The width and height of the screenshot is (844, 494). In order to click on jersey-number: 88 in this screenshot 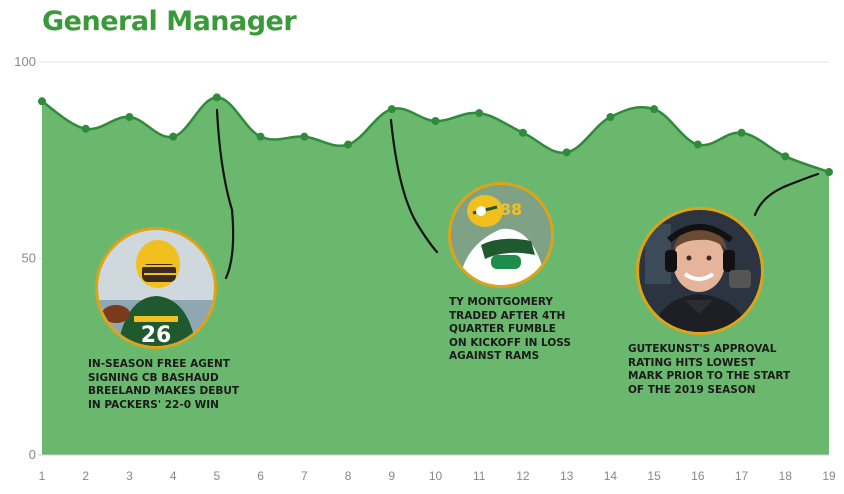, I will do `click(511, 209)`.